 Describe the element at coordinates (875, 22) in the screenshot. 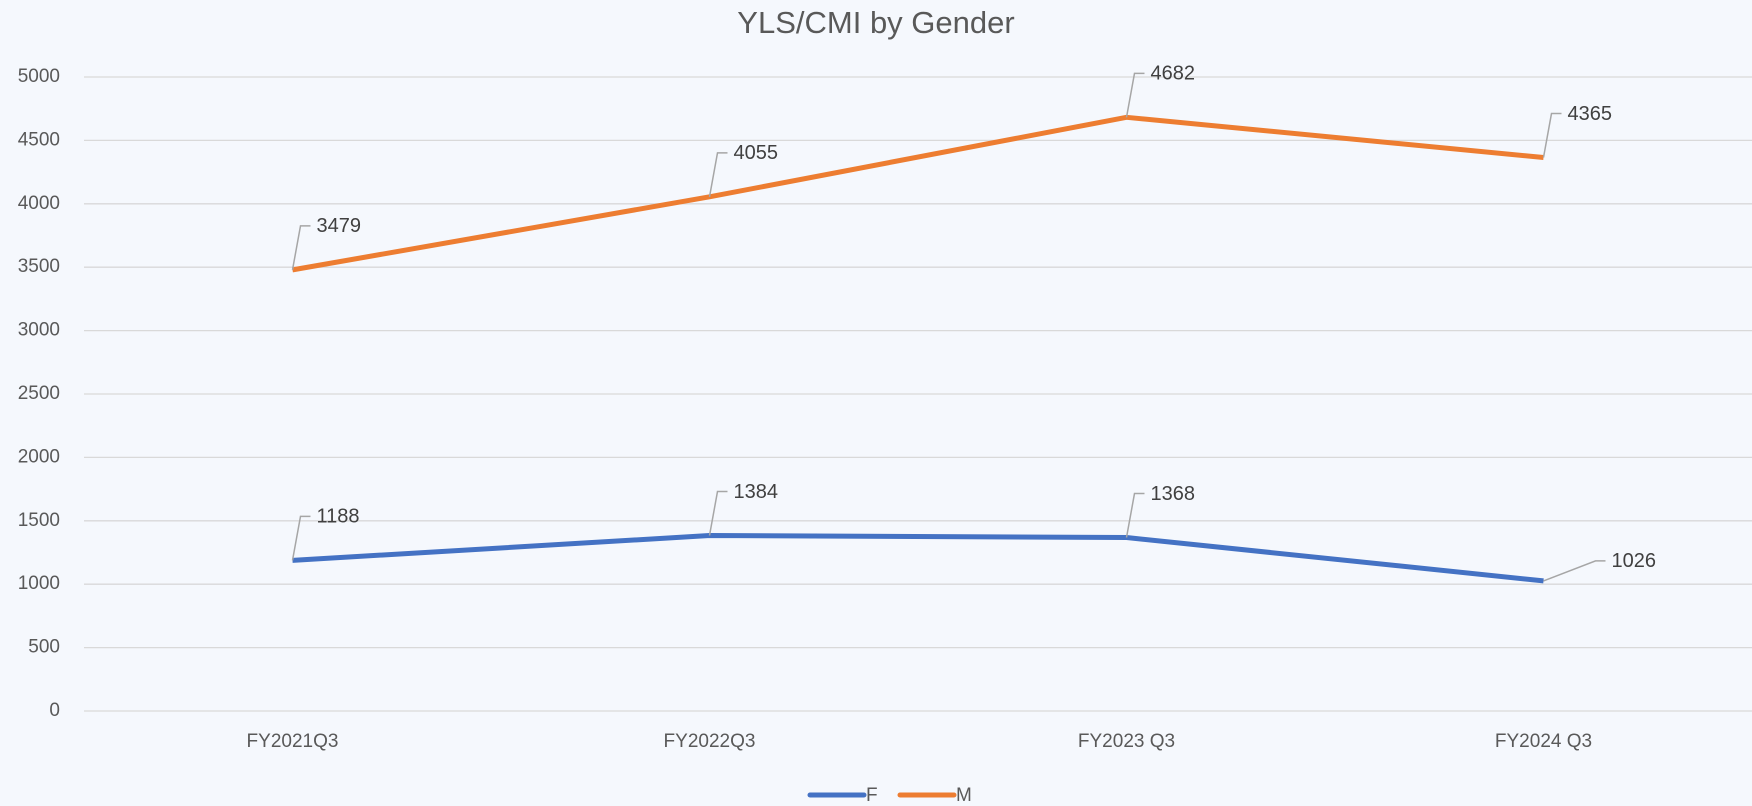

I see `chart-title: YLS/CMI by Gender` at that location.